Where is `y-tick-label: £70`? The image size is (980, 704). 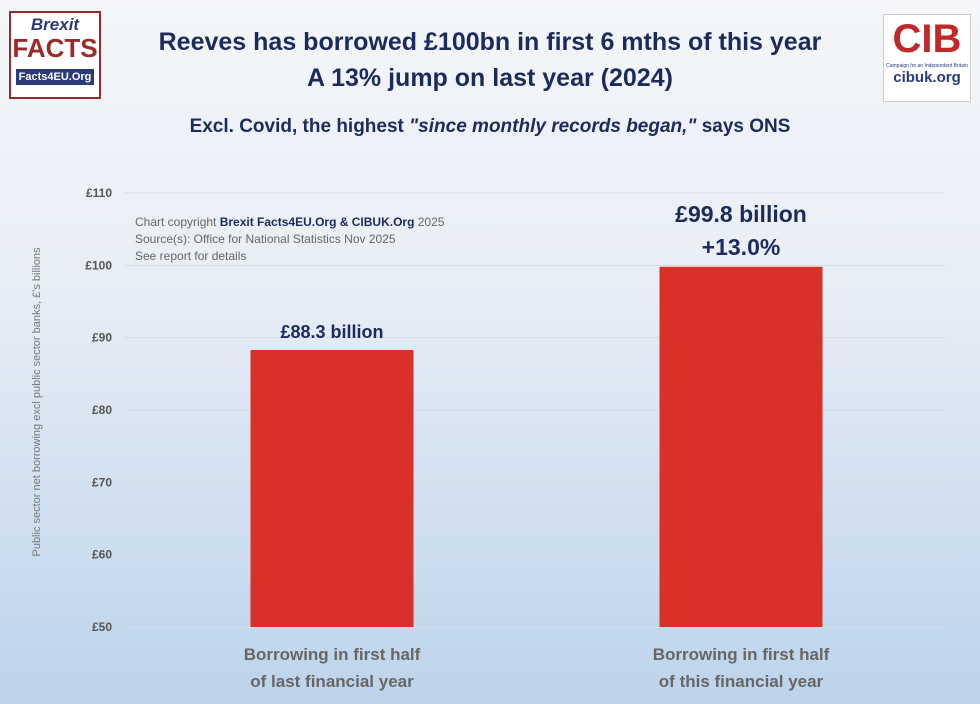
y-tick-label: £70 is located at coordinates (102, 482).